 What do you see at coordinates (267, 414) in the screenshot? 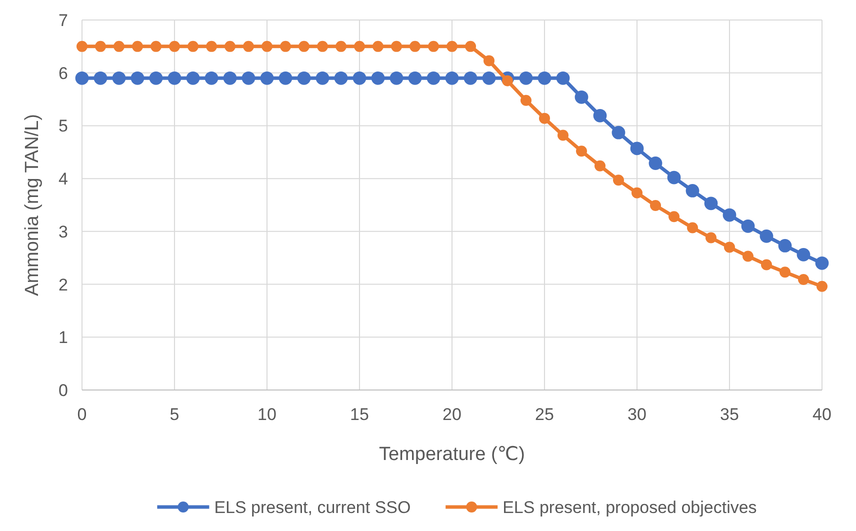
I see `x-tick-label: 10` at bounding box center [267, 414].